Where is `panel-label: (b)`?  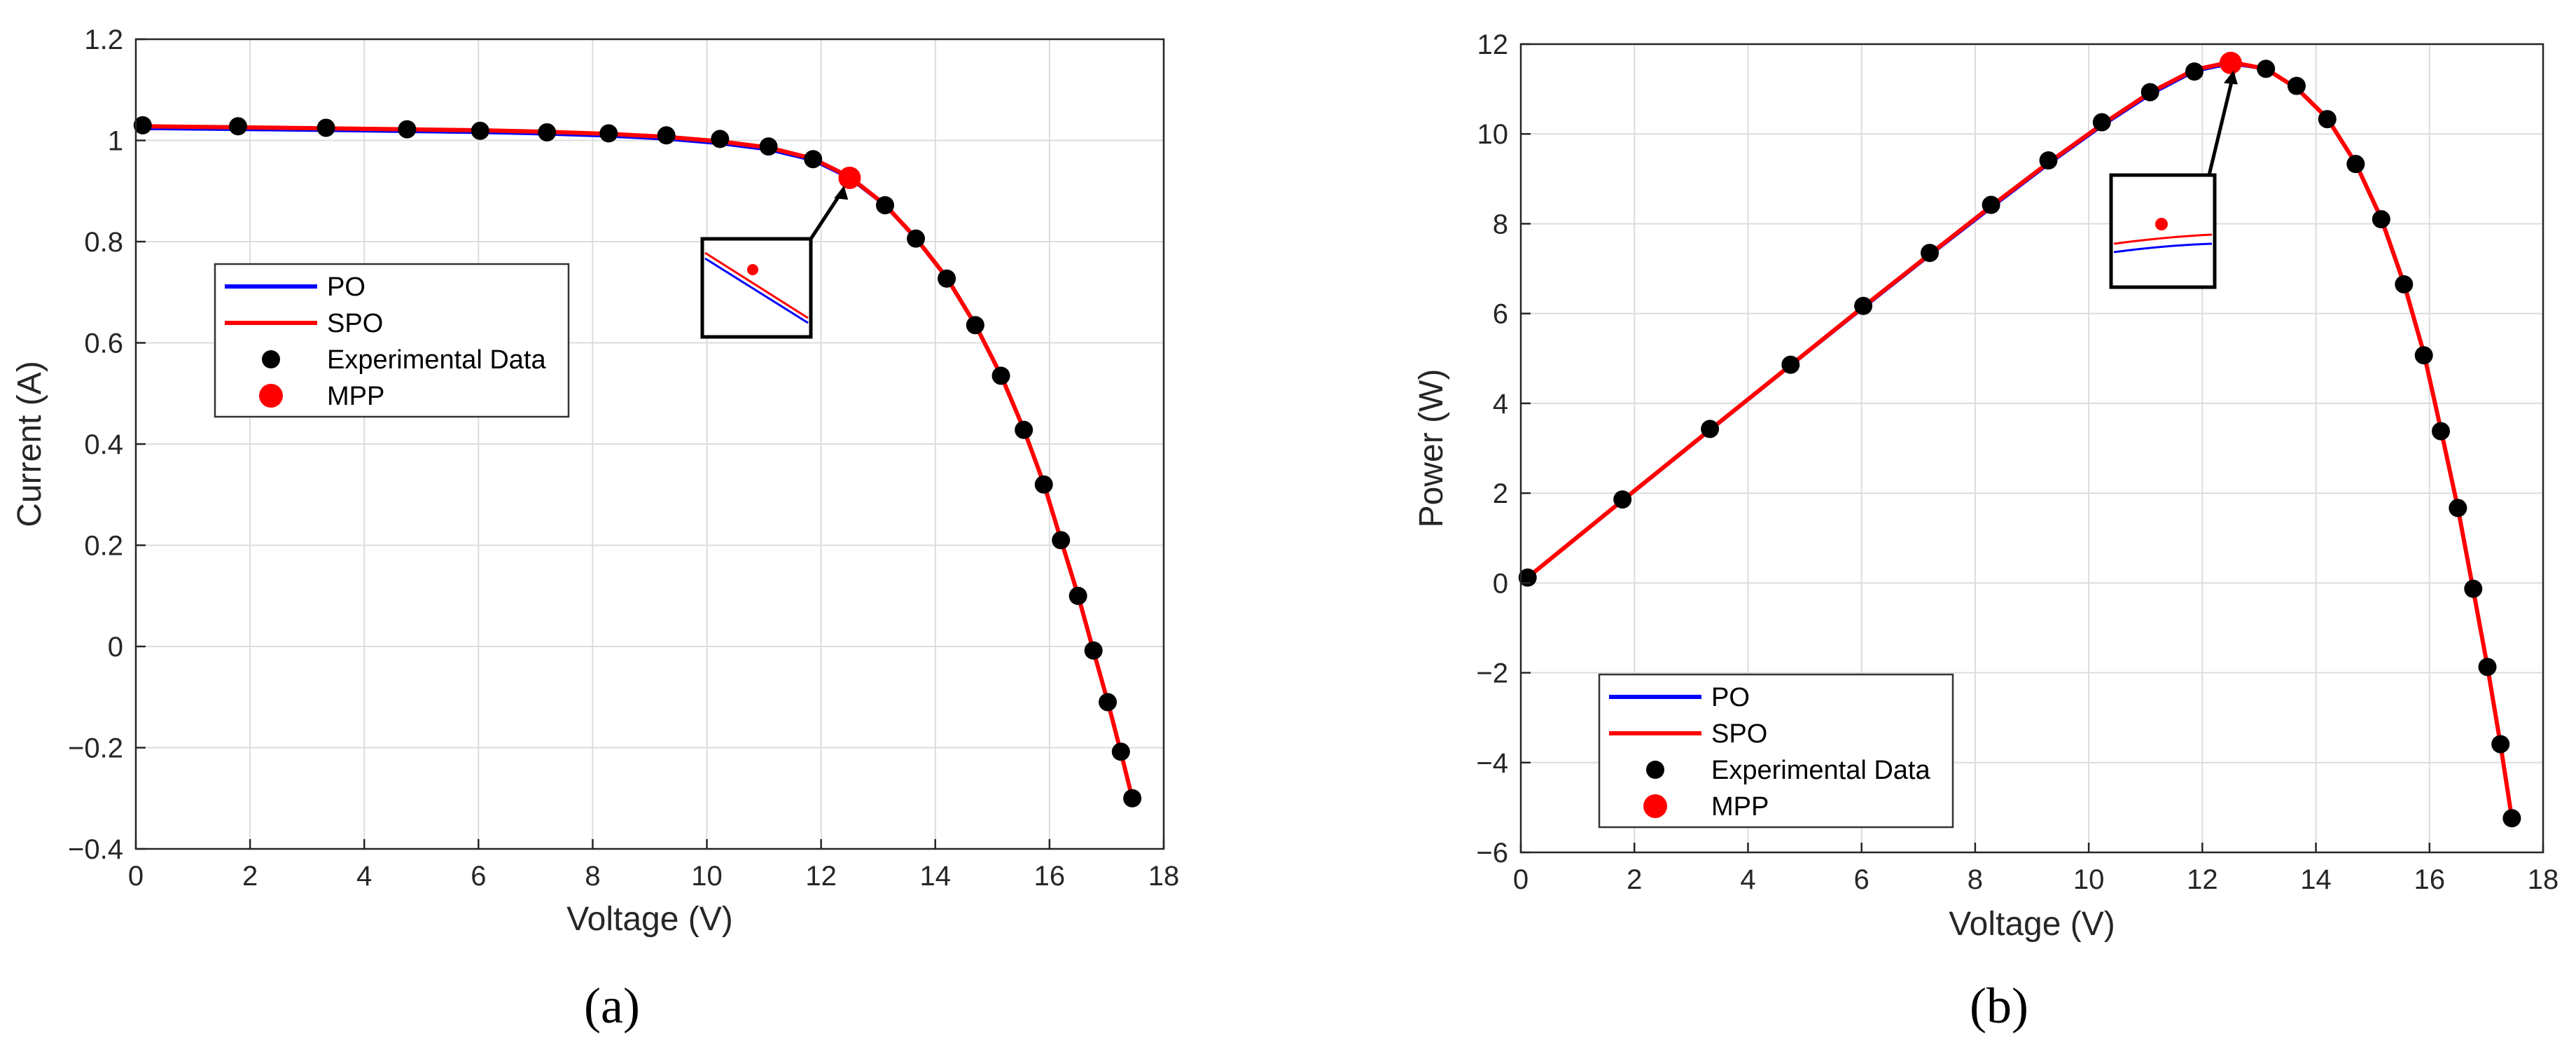 panel-label: (b) is located at coordinates (1999, 1006).